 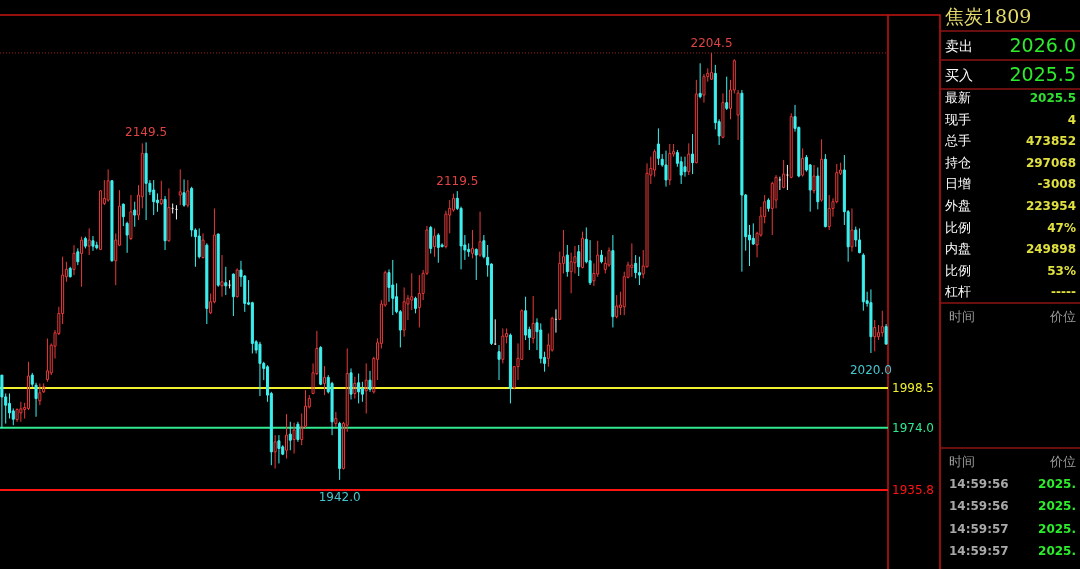 What do you see at coordinates (962, 316) in the screenshot?
I see `text: 时间` at bounding box center [962, 316].